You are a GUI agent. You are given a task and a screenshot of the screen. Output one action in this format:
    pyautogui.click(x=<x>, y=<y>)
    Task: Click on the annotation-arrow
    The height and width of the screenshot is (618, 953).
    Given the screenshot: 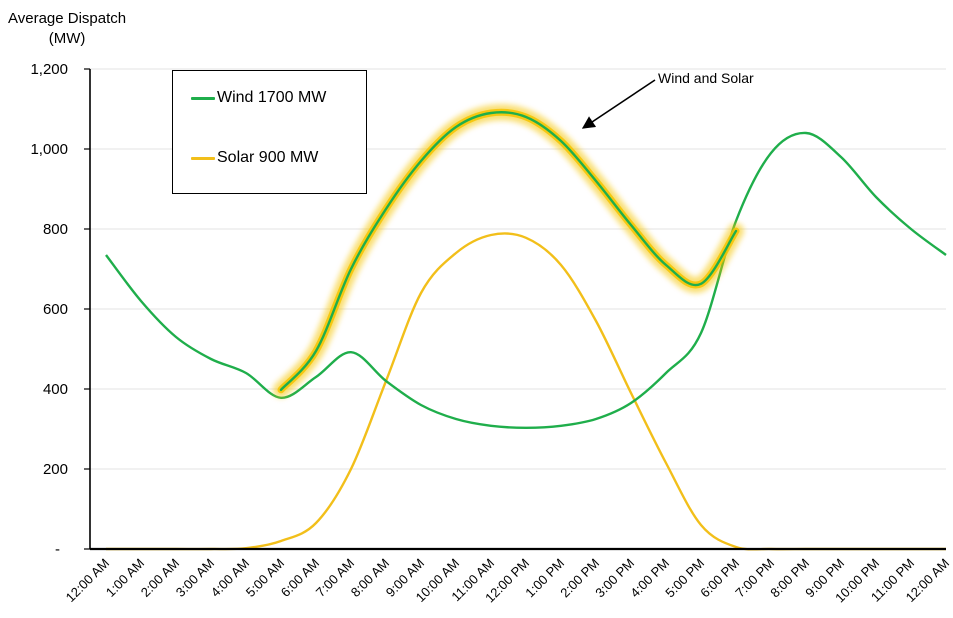 What is the action you would take?
    pyautogui.click(x=618, y=104)
    